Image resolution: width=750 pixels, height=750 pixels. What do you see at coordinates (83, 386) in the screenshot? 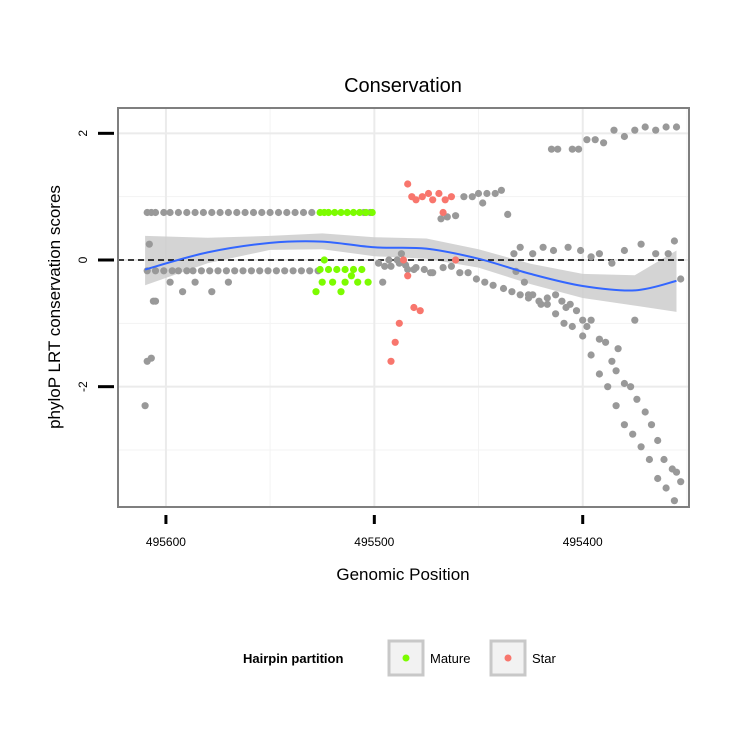
I see `y-tick-label: -2` at bounding box center [83, 386].